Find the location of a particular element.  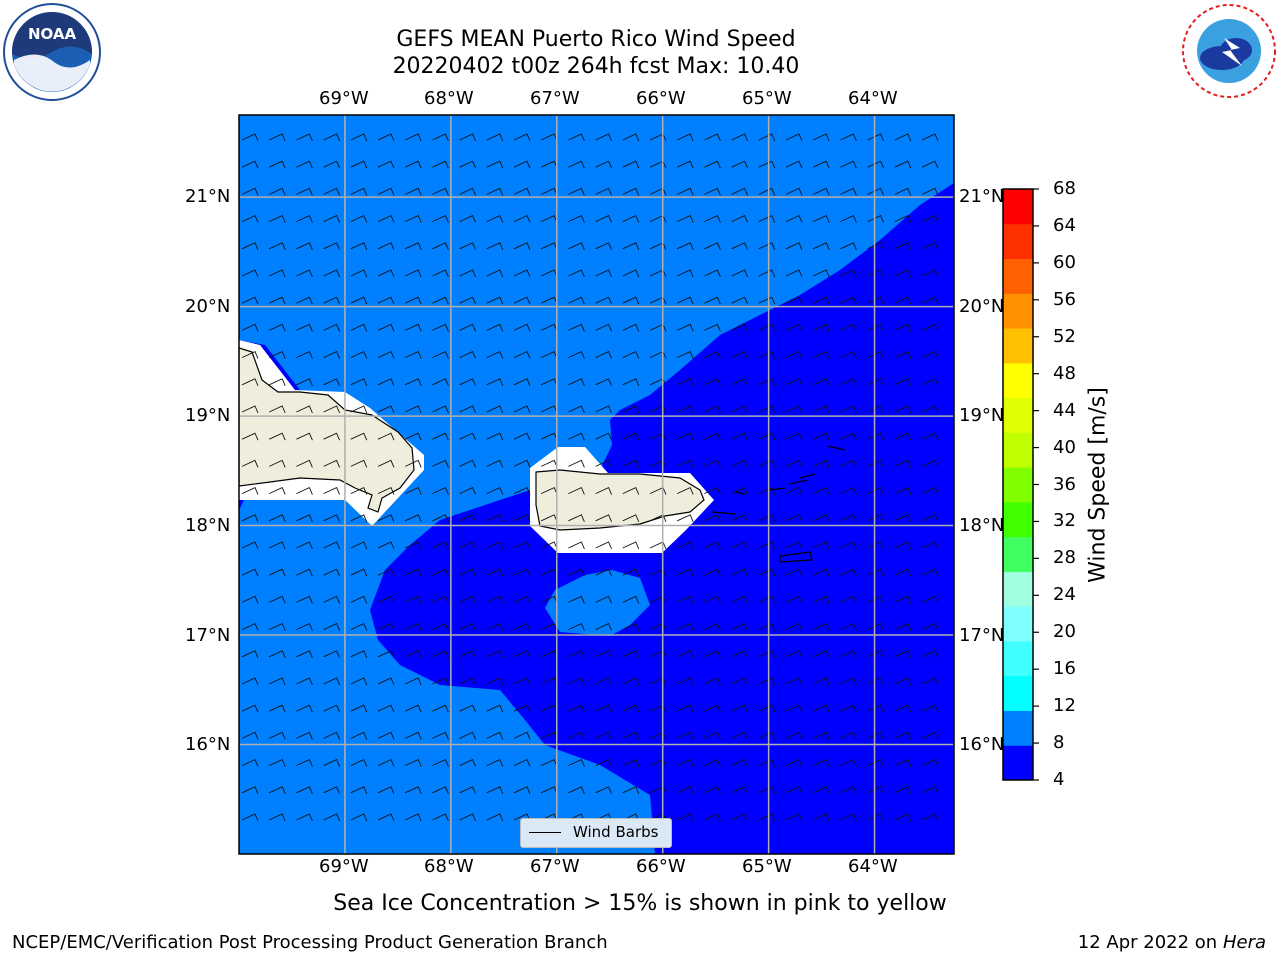

lon-label-bottom: 67°W is located at coordinates (555, 866).